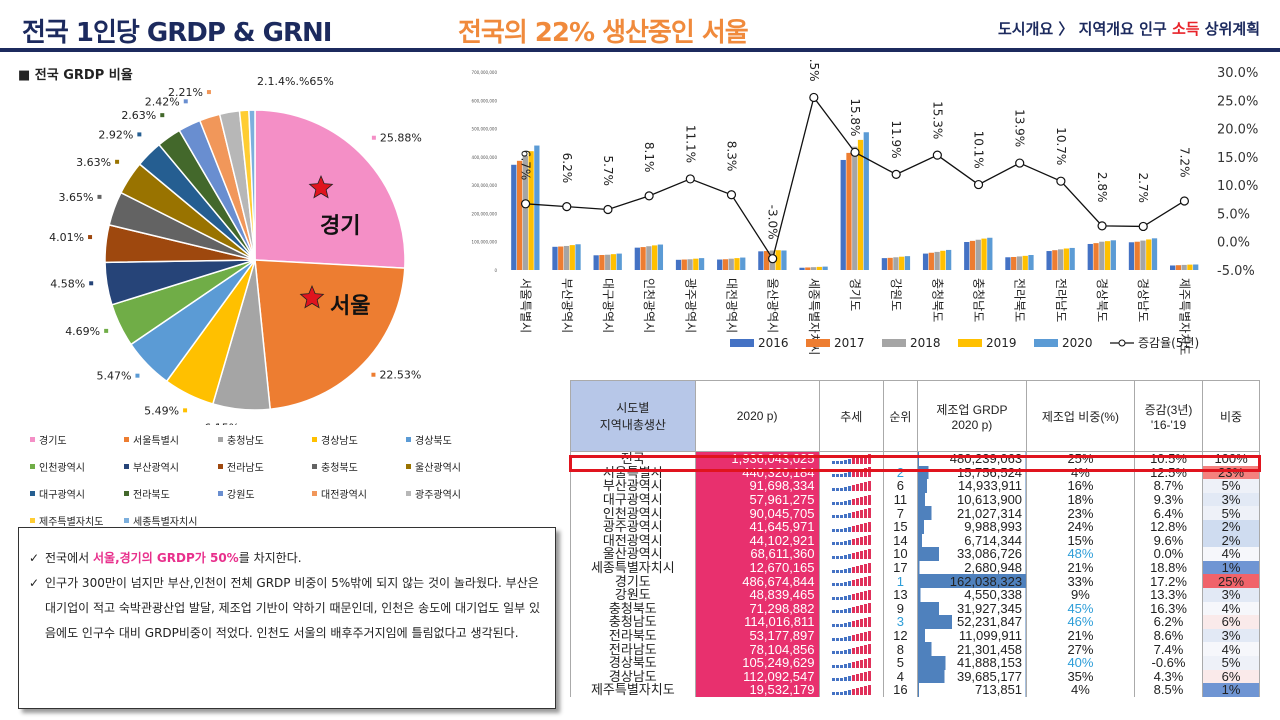 This screenshot has height=720, width=1280. I want to click on manufacturing-grdp-value: 21,027,314, so click(989, 513).